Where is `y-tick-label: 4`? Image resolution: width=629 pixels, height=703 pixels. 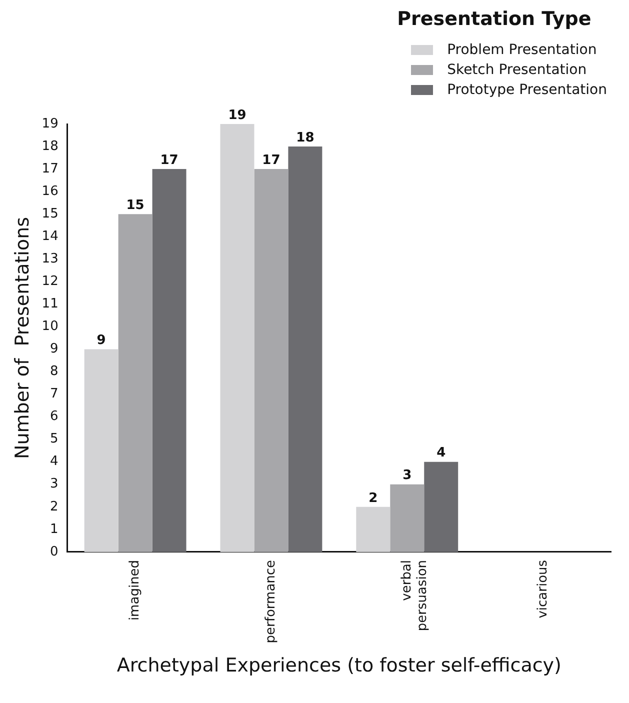 y-tick-label: 4 is located at coordinates (54, 462).